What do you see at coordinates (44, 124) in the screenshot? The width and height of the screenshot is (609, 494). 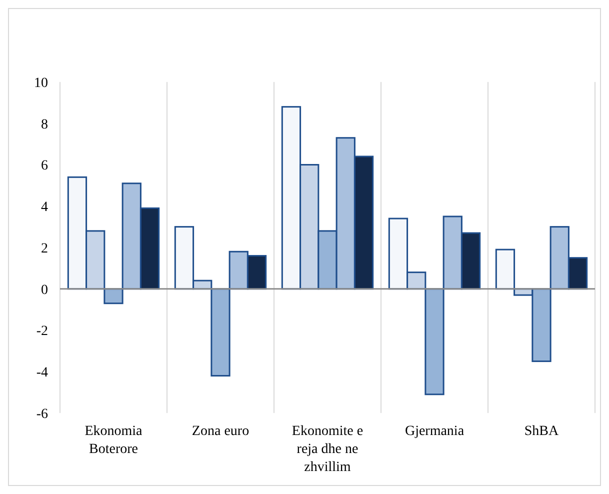 I see `y-tick-label: 8` at bounding box center [44, 124].